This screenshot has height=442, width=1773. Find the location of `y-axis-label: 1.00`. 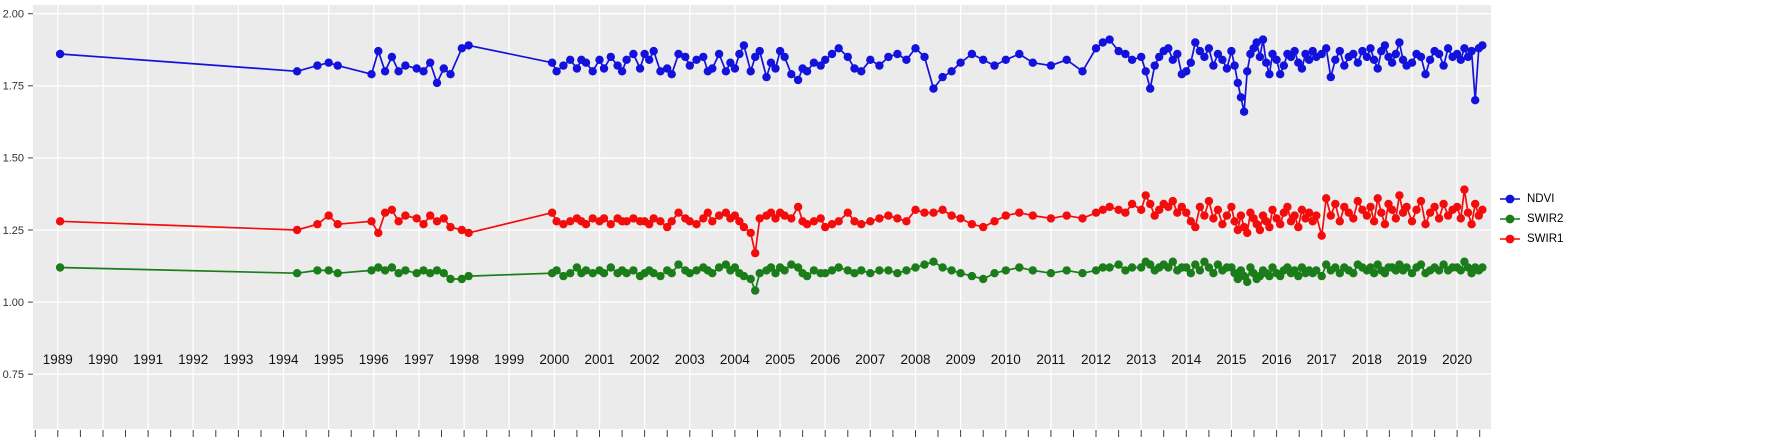

y-axis-label: 1.00 is located at coordinates (13, 303).